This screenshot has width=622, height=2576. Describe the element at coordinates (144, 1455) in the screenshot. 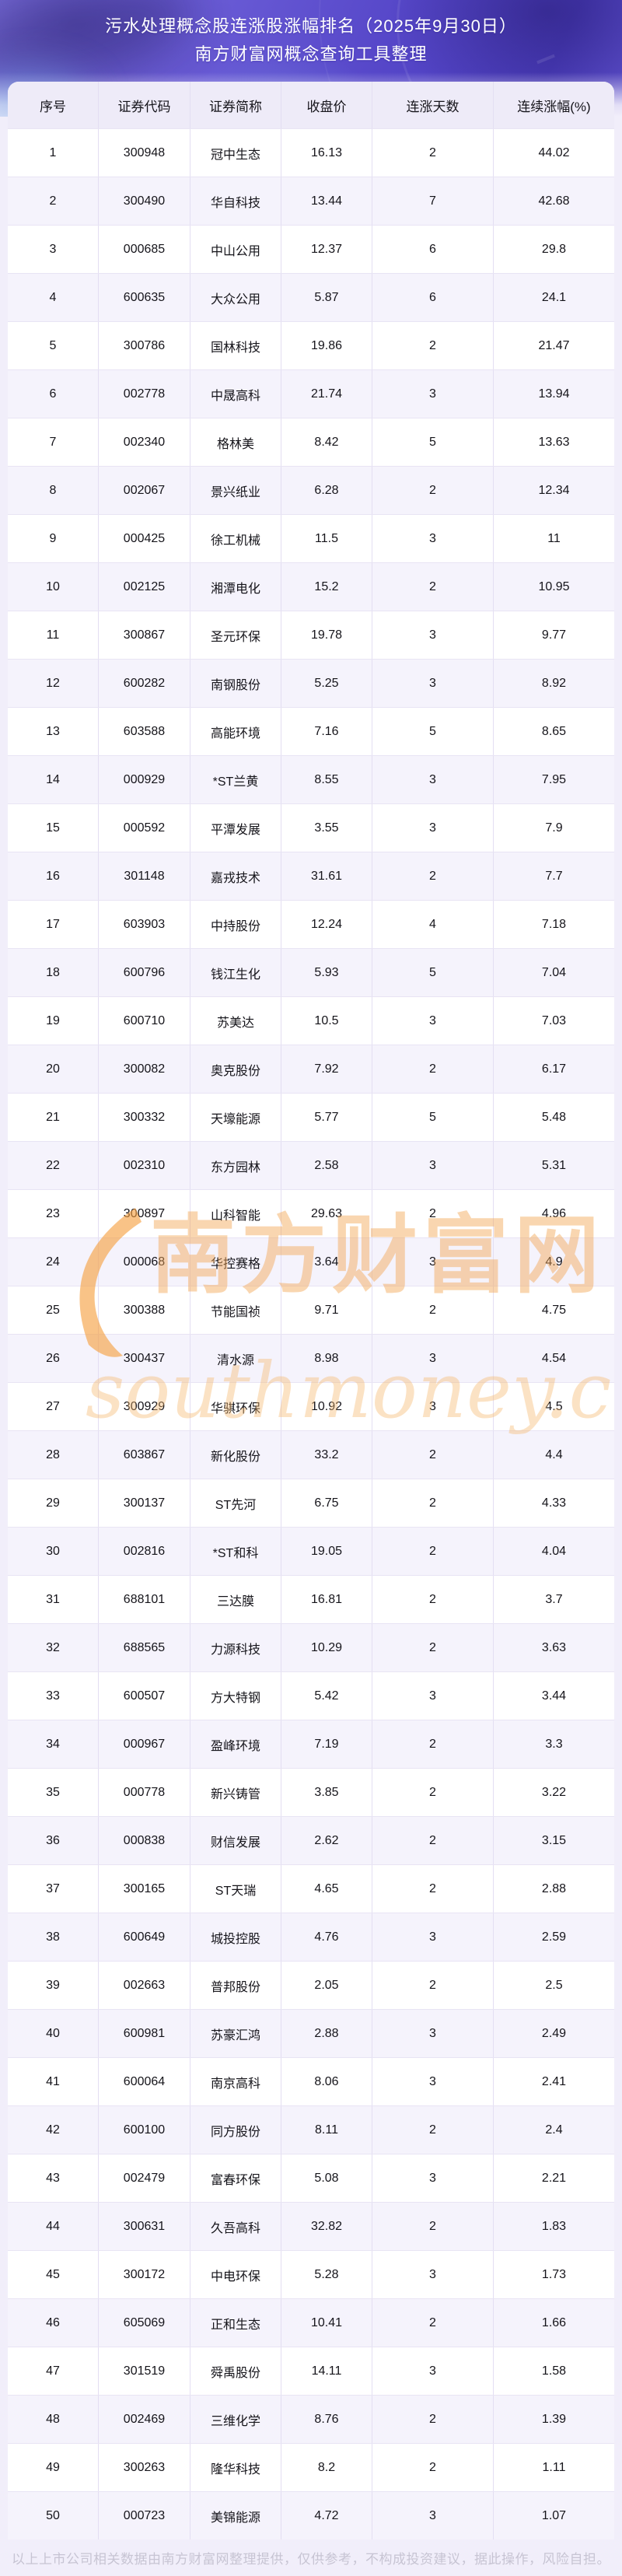

I see `cell-code: 603867` at that location.